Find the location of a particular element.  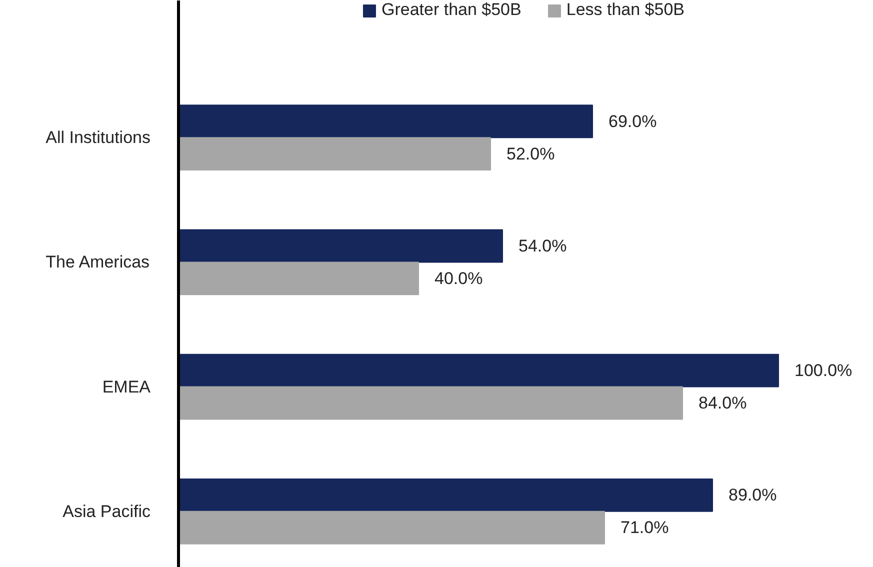

data-label: 54.0% is located at coordinates (542, 246).